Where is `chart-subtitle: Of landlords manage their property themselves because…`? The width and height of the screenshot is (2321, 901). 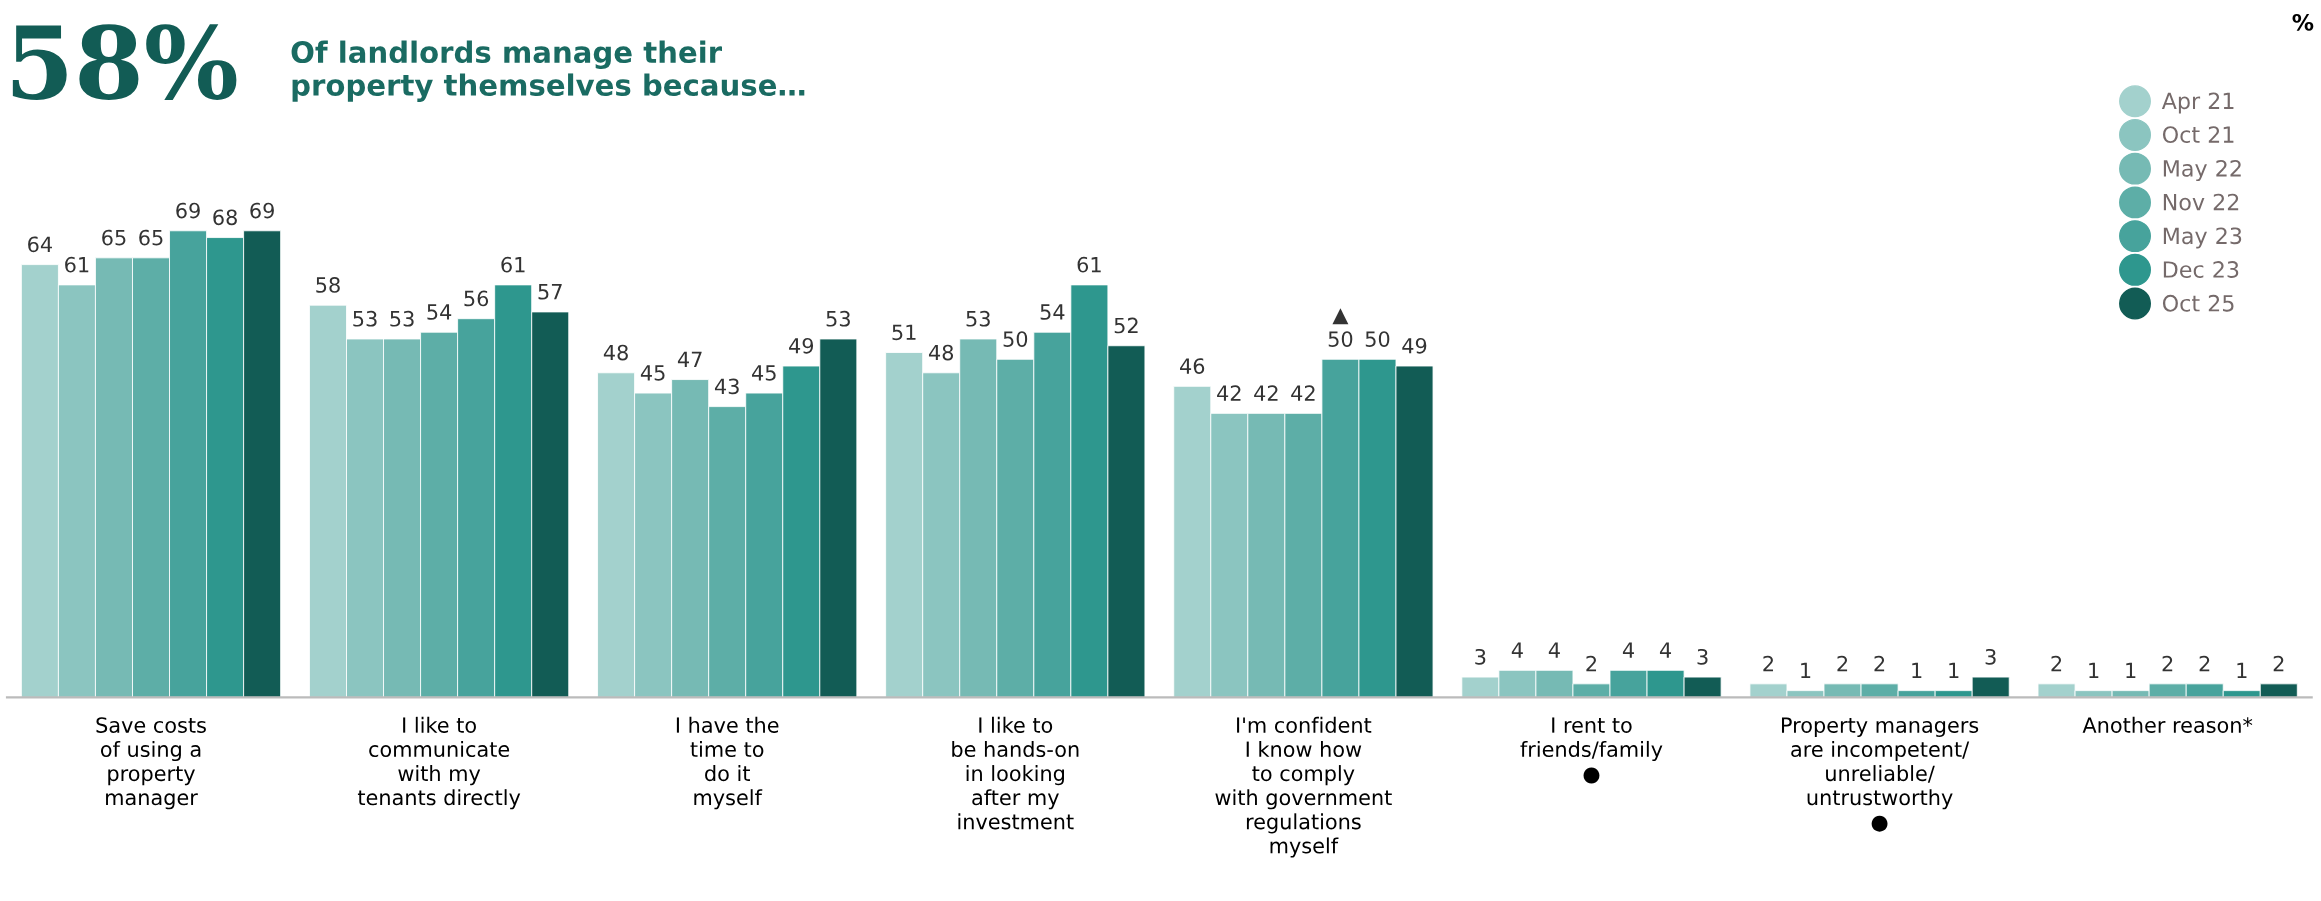 chart-subtitle: Of landlords manage their property themselves because… is located at coordinates (548, 71).